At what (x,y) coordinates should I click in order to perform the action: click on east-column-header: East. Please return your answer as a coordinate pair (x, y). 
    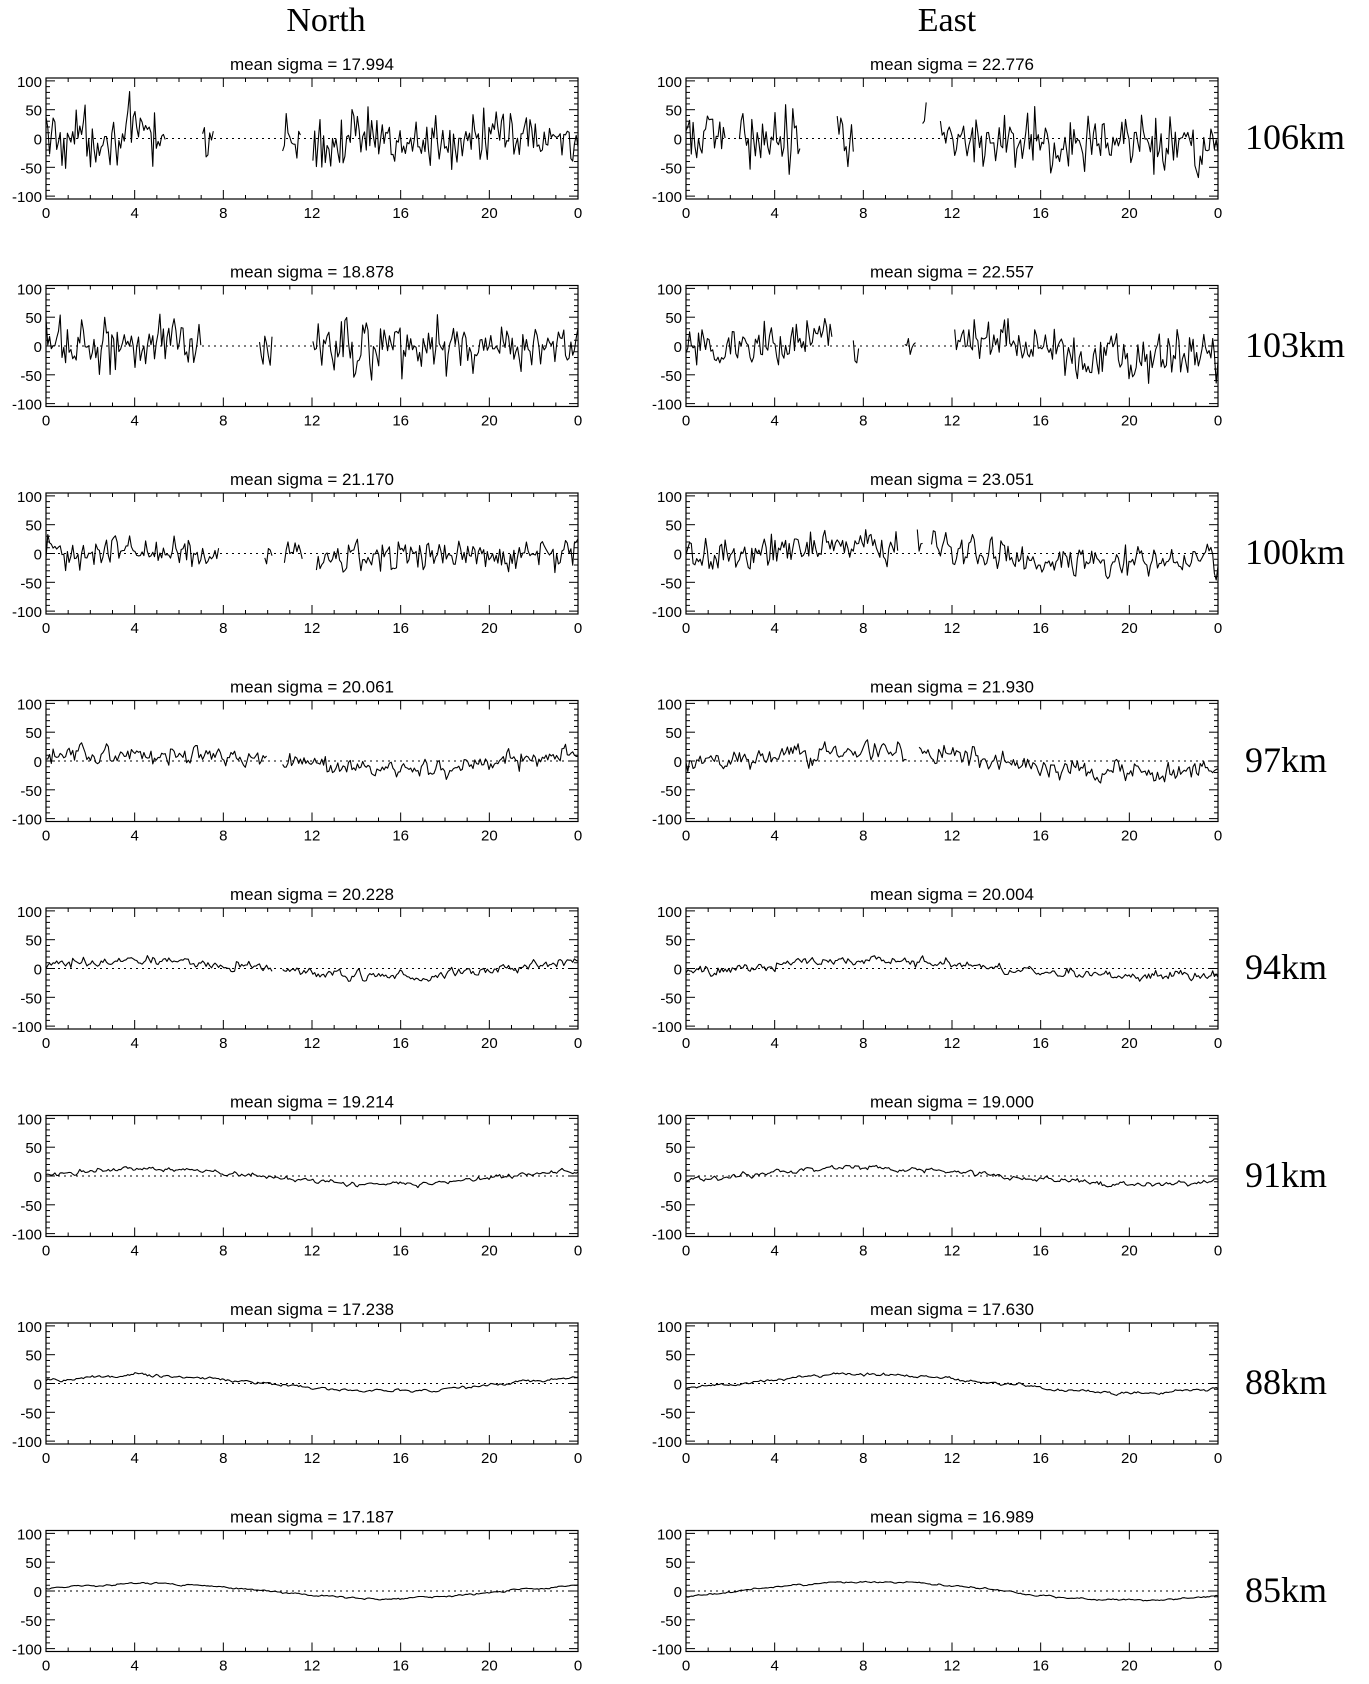
    Looking at the image, I should click on (947, 20).